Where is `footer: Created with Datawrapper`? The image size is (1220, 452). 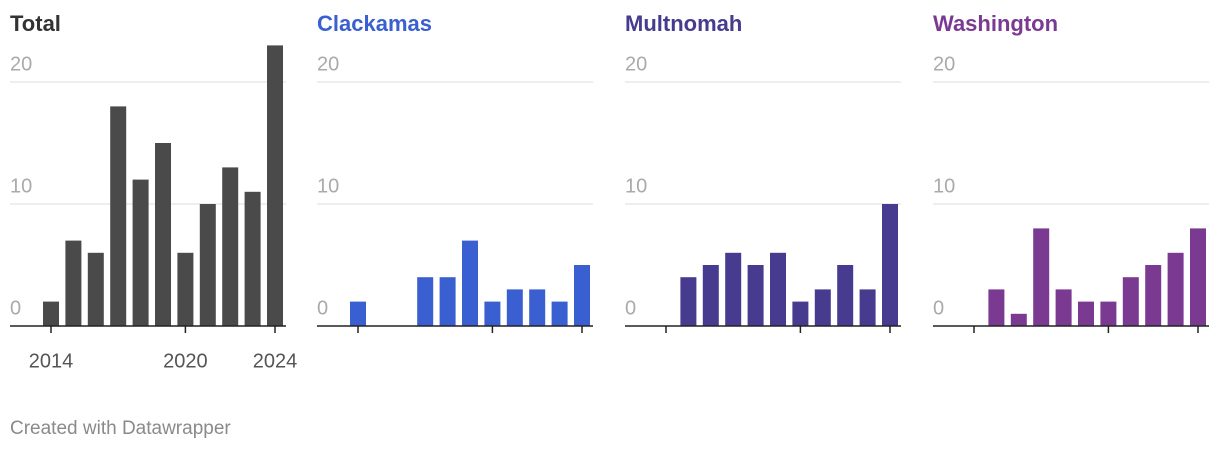
footer: Created with Datawrapper is located at coordinates (120, 428).